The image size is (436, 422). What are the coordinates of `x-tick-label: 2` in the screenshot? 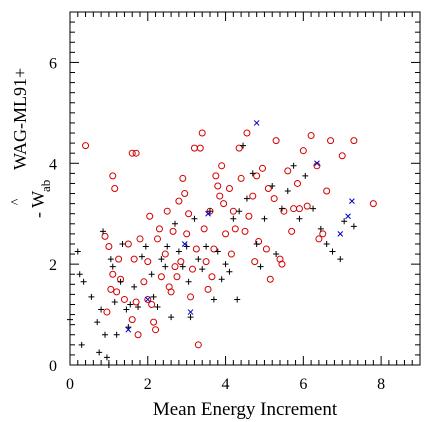 It's located at (148, 384).